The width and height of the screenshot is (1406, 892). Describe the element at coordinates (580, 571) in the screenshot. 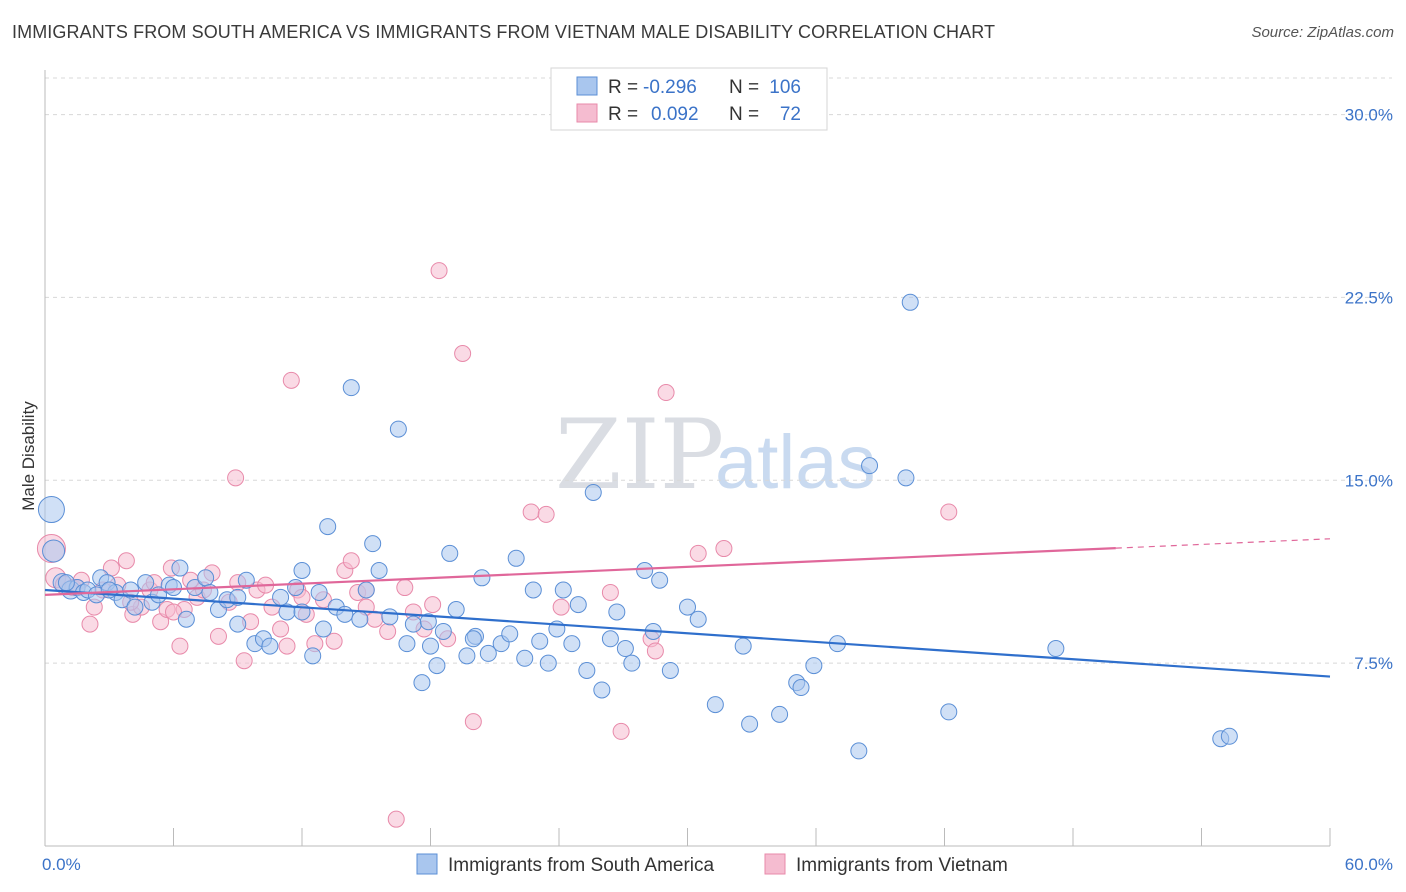

I see `trend-line-vietnam` at that location.